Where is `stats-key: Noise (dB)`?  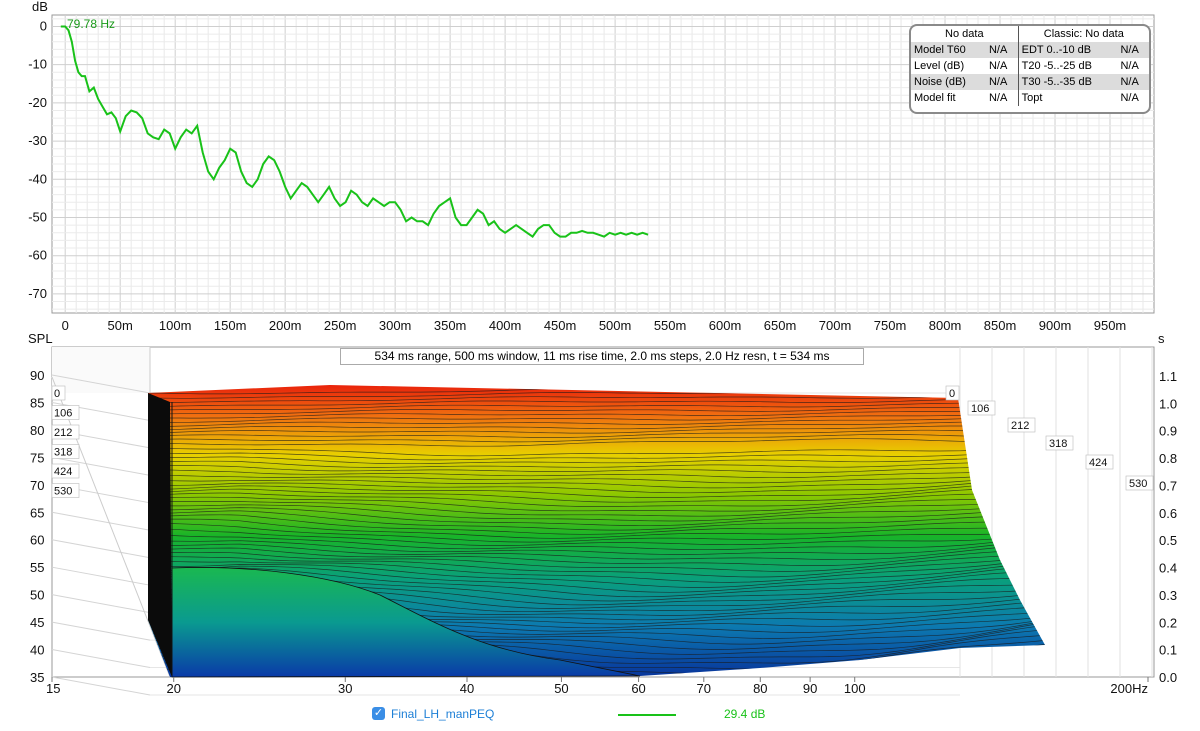
stats-key: Noise (dB) is located at coordinates (948, 82).